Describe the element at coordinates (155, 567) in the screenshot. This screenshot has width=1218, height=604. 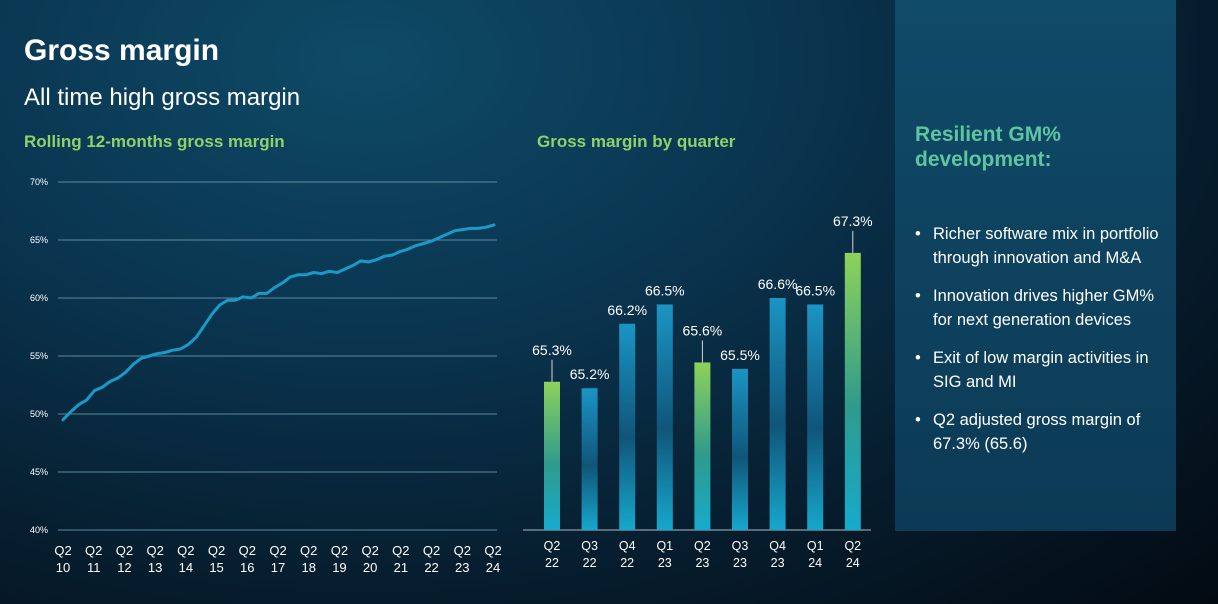
I see `x-tick-label-bottom: 13` at that location.